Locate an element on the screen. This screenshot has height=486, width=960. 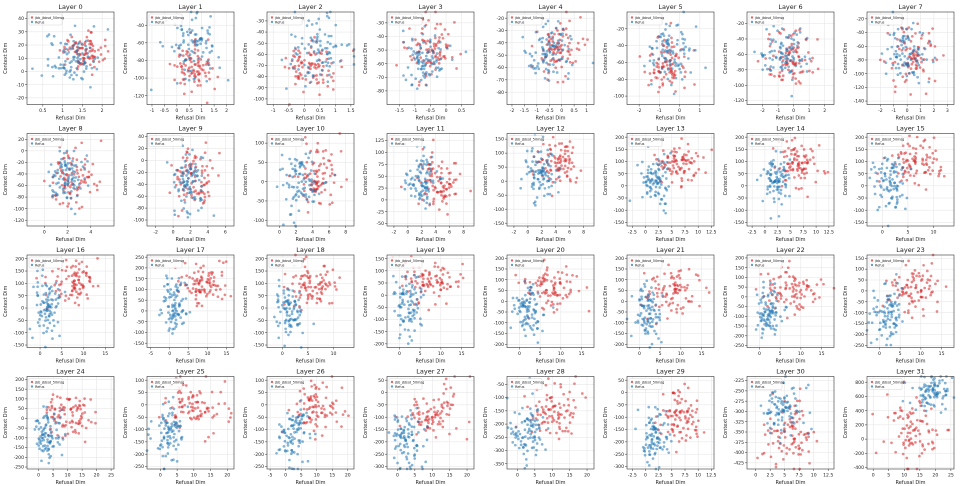
x-axis-label: Refusal Dim is located at coordinates (550, 362).